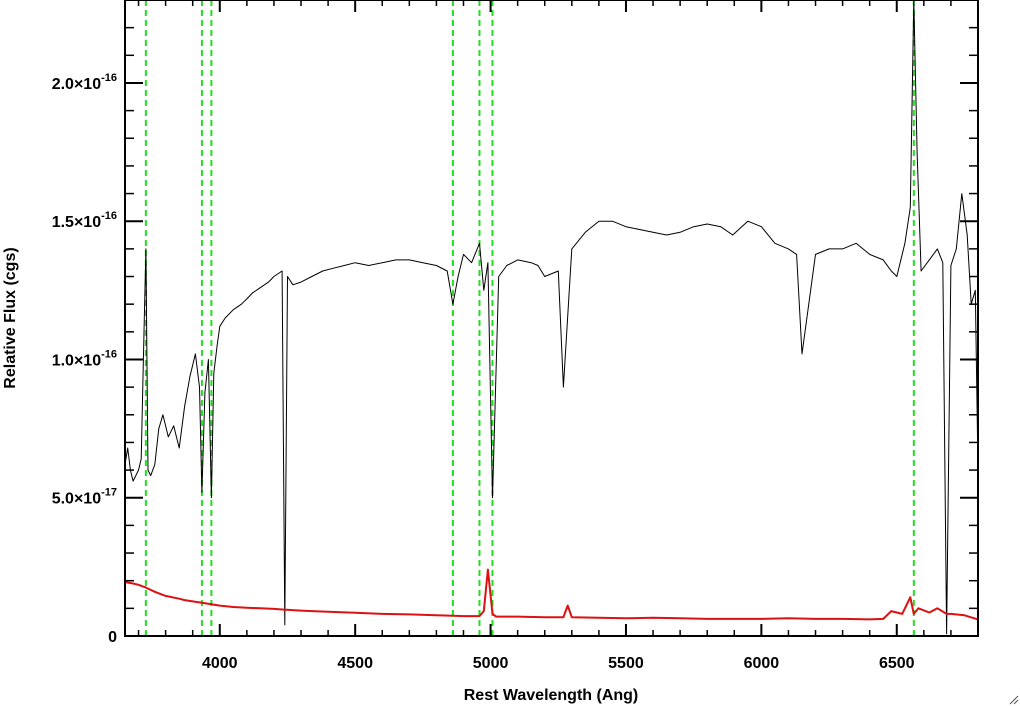  I want to click on y-tick-label-1: 5.0×10⁻¹⁷, so click(84, 497).